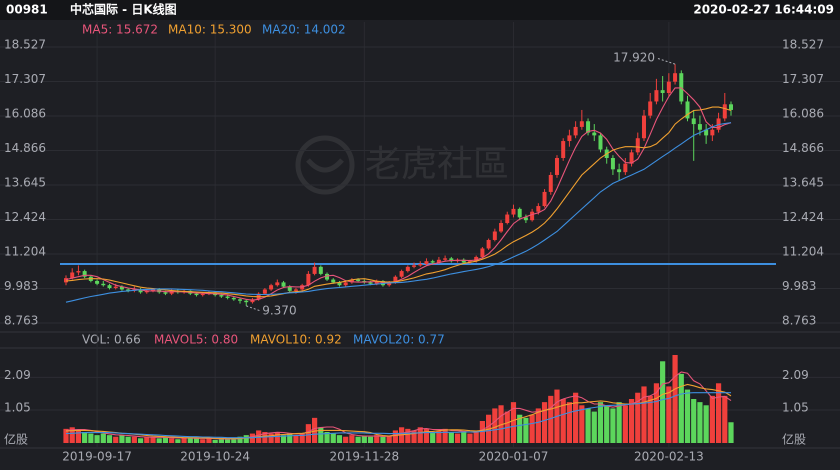 Image resolution: width=840 pixels, height=470 pixels. What do you see at coordinates (795, 375) in the screenshot?
I see `y-tick-label: 2.09` at bounding box center [795, 375].